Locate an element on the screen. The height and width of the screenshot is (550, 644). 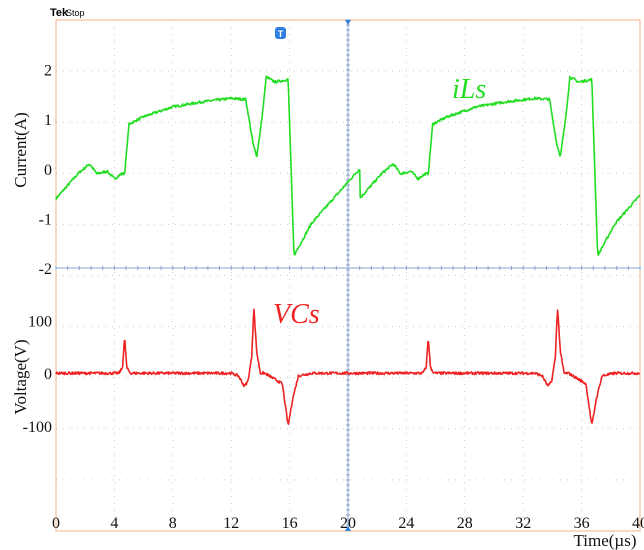
trigger-position-icon: T is located at coordinates (280, 33).